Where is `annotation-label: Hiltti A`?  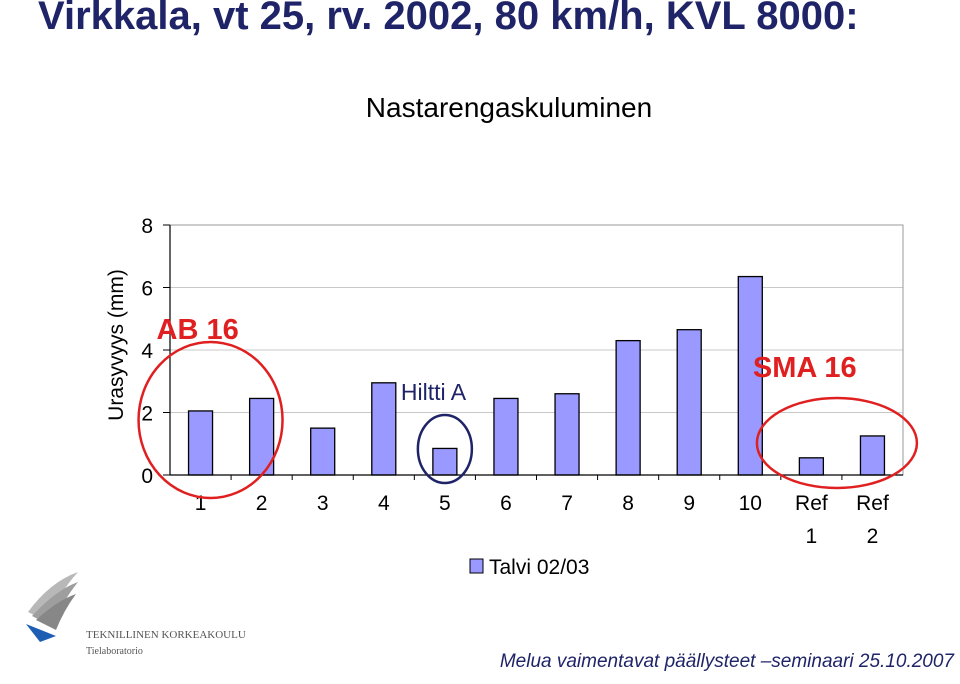
annotation-label: Hiltti A is located at coordinates (434, 392).